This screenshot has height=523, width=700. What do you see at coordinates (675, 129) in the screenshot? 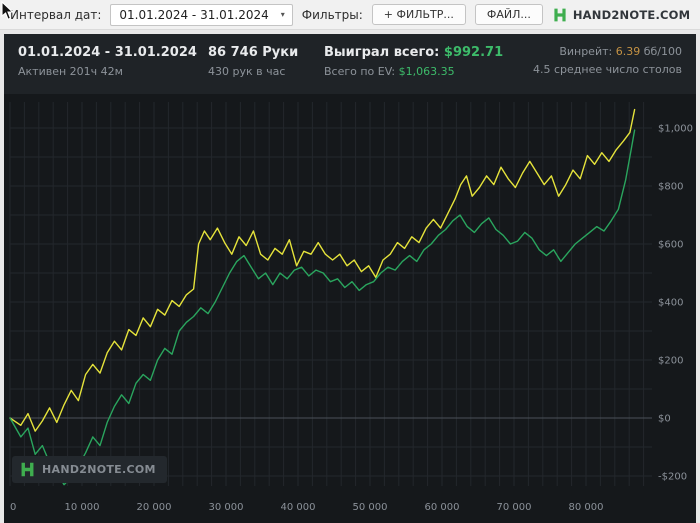
I see `y-axis-tick: $1,000` at bounding box center [675, 129].